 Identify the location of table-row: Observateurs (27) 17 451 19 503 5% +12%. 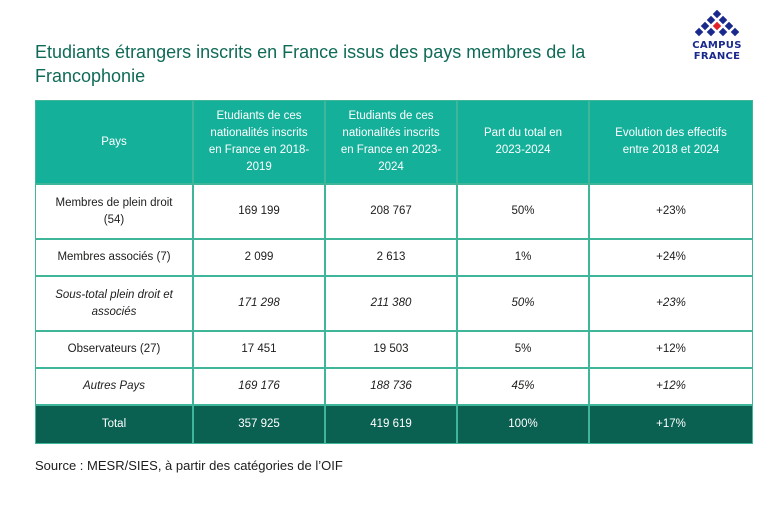
(394, 350).